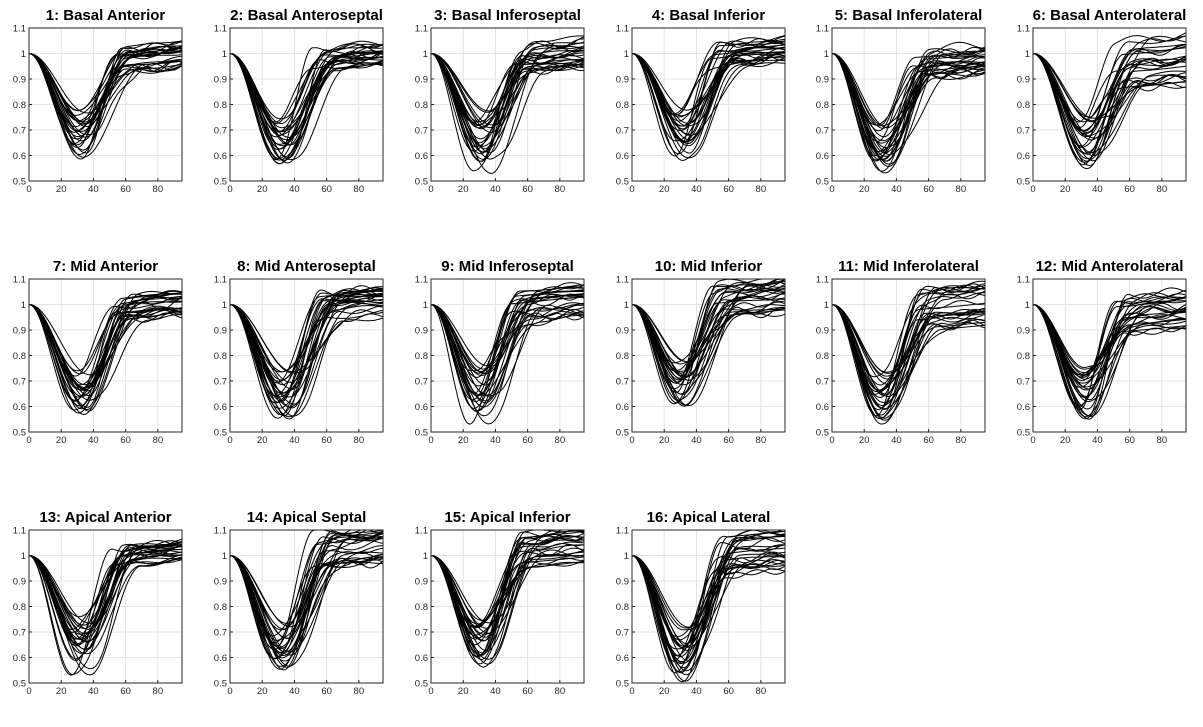 This screenshot has height=727, width=1203. Describe the element at coordinates (105, 517) in the screenshot. I see `panel-title: 13: Apical Anterior` at that location.